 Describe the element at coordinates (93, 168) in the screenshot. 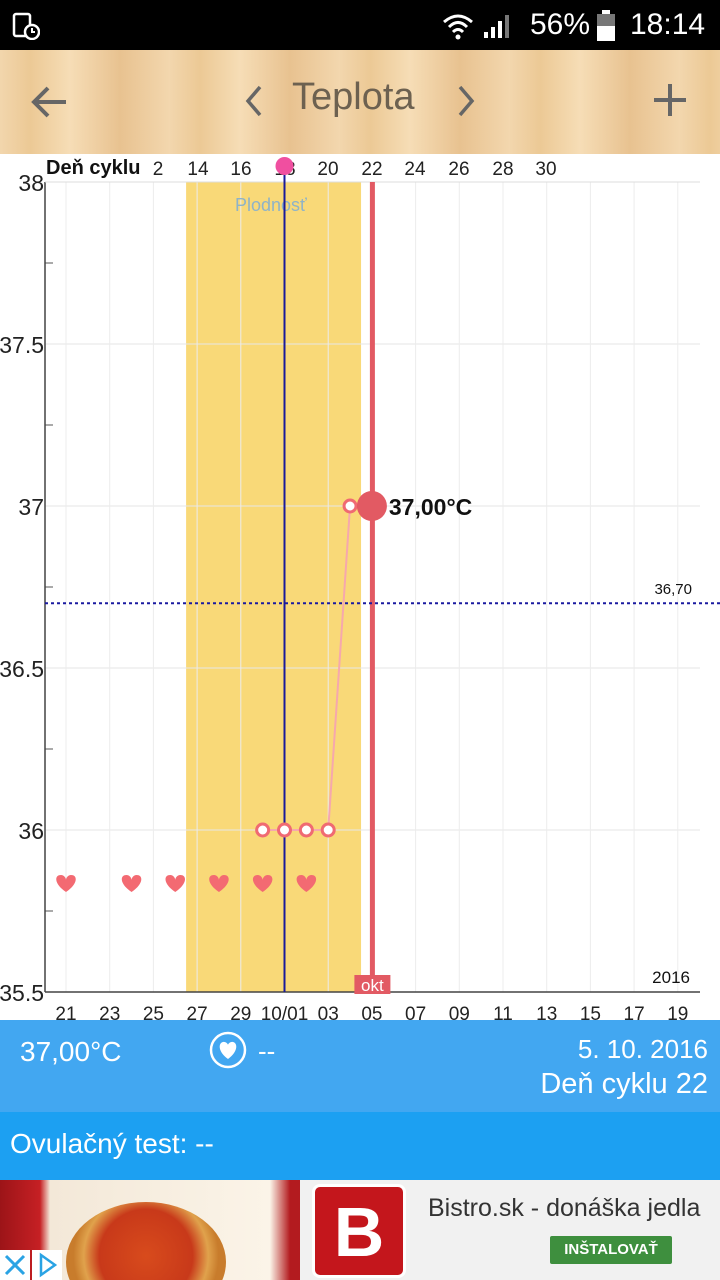

I see `top-axis-label: Deň cyklu` at that location.